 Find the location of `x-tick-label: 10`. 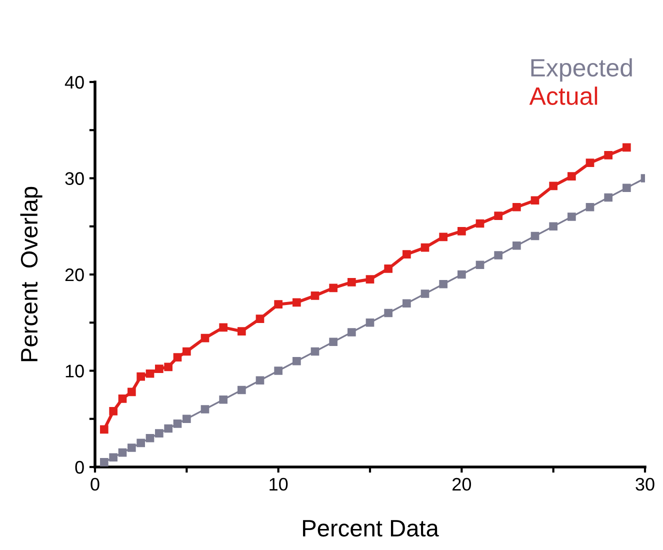

x-tick-label: 10 is located at coordinates (279, 484).